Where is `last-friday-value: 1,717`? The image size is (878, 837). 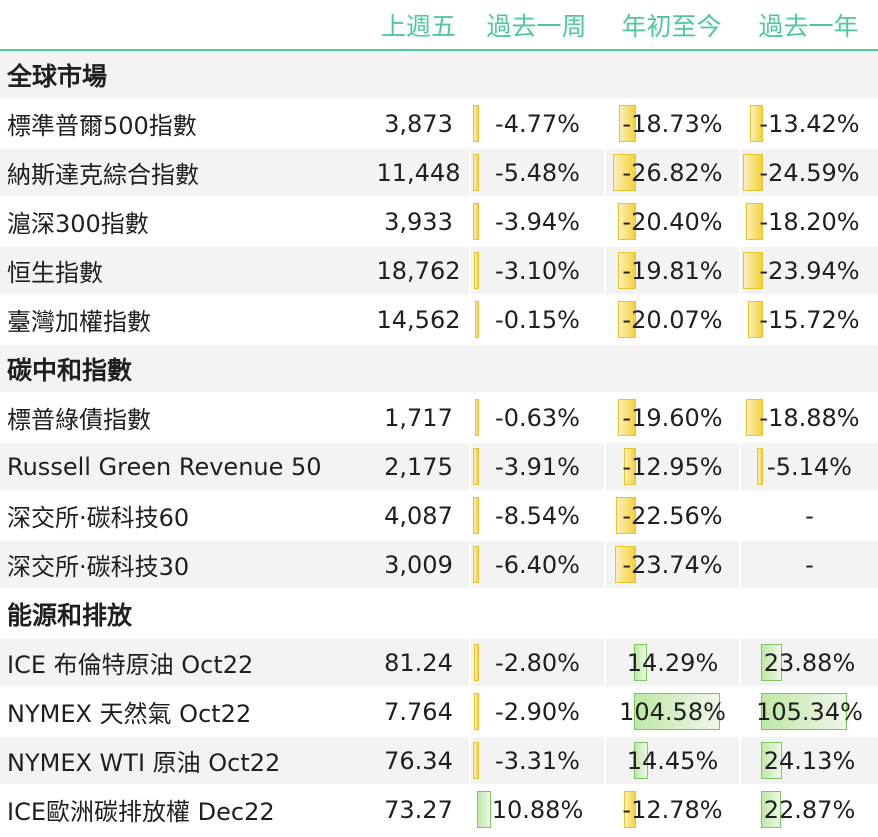
last-friday-value: 1,717 is located at coordinates (418, 418).